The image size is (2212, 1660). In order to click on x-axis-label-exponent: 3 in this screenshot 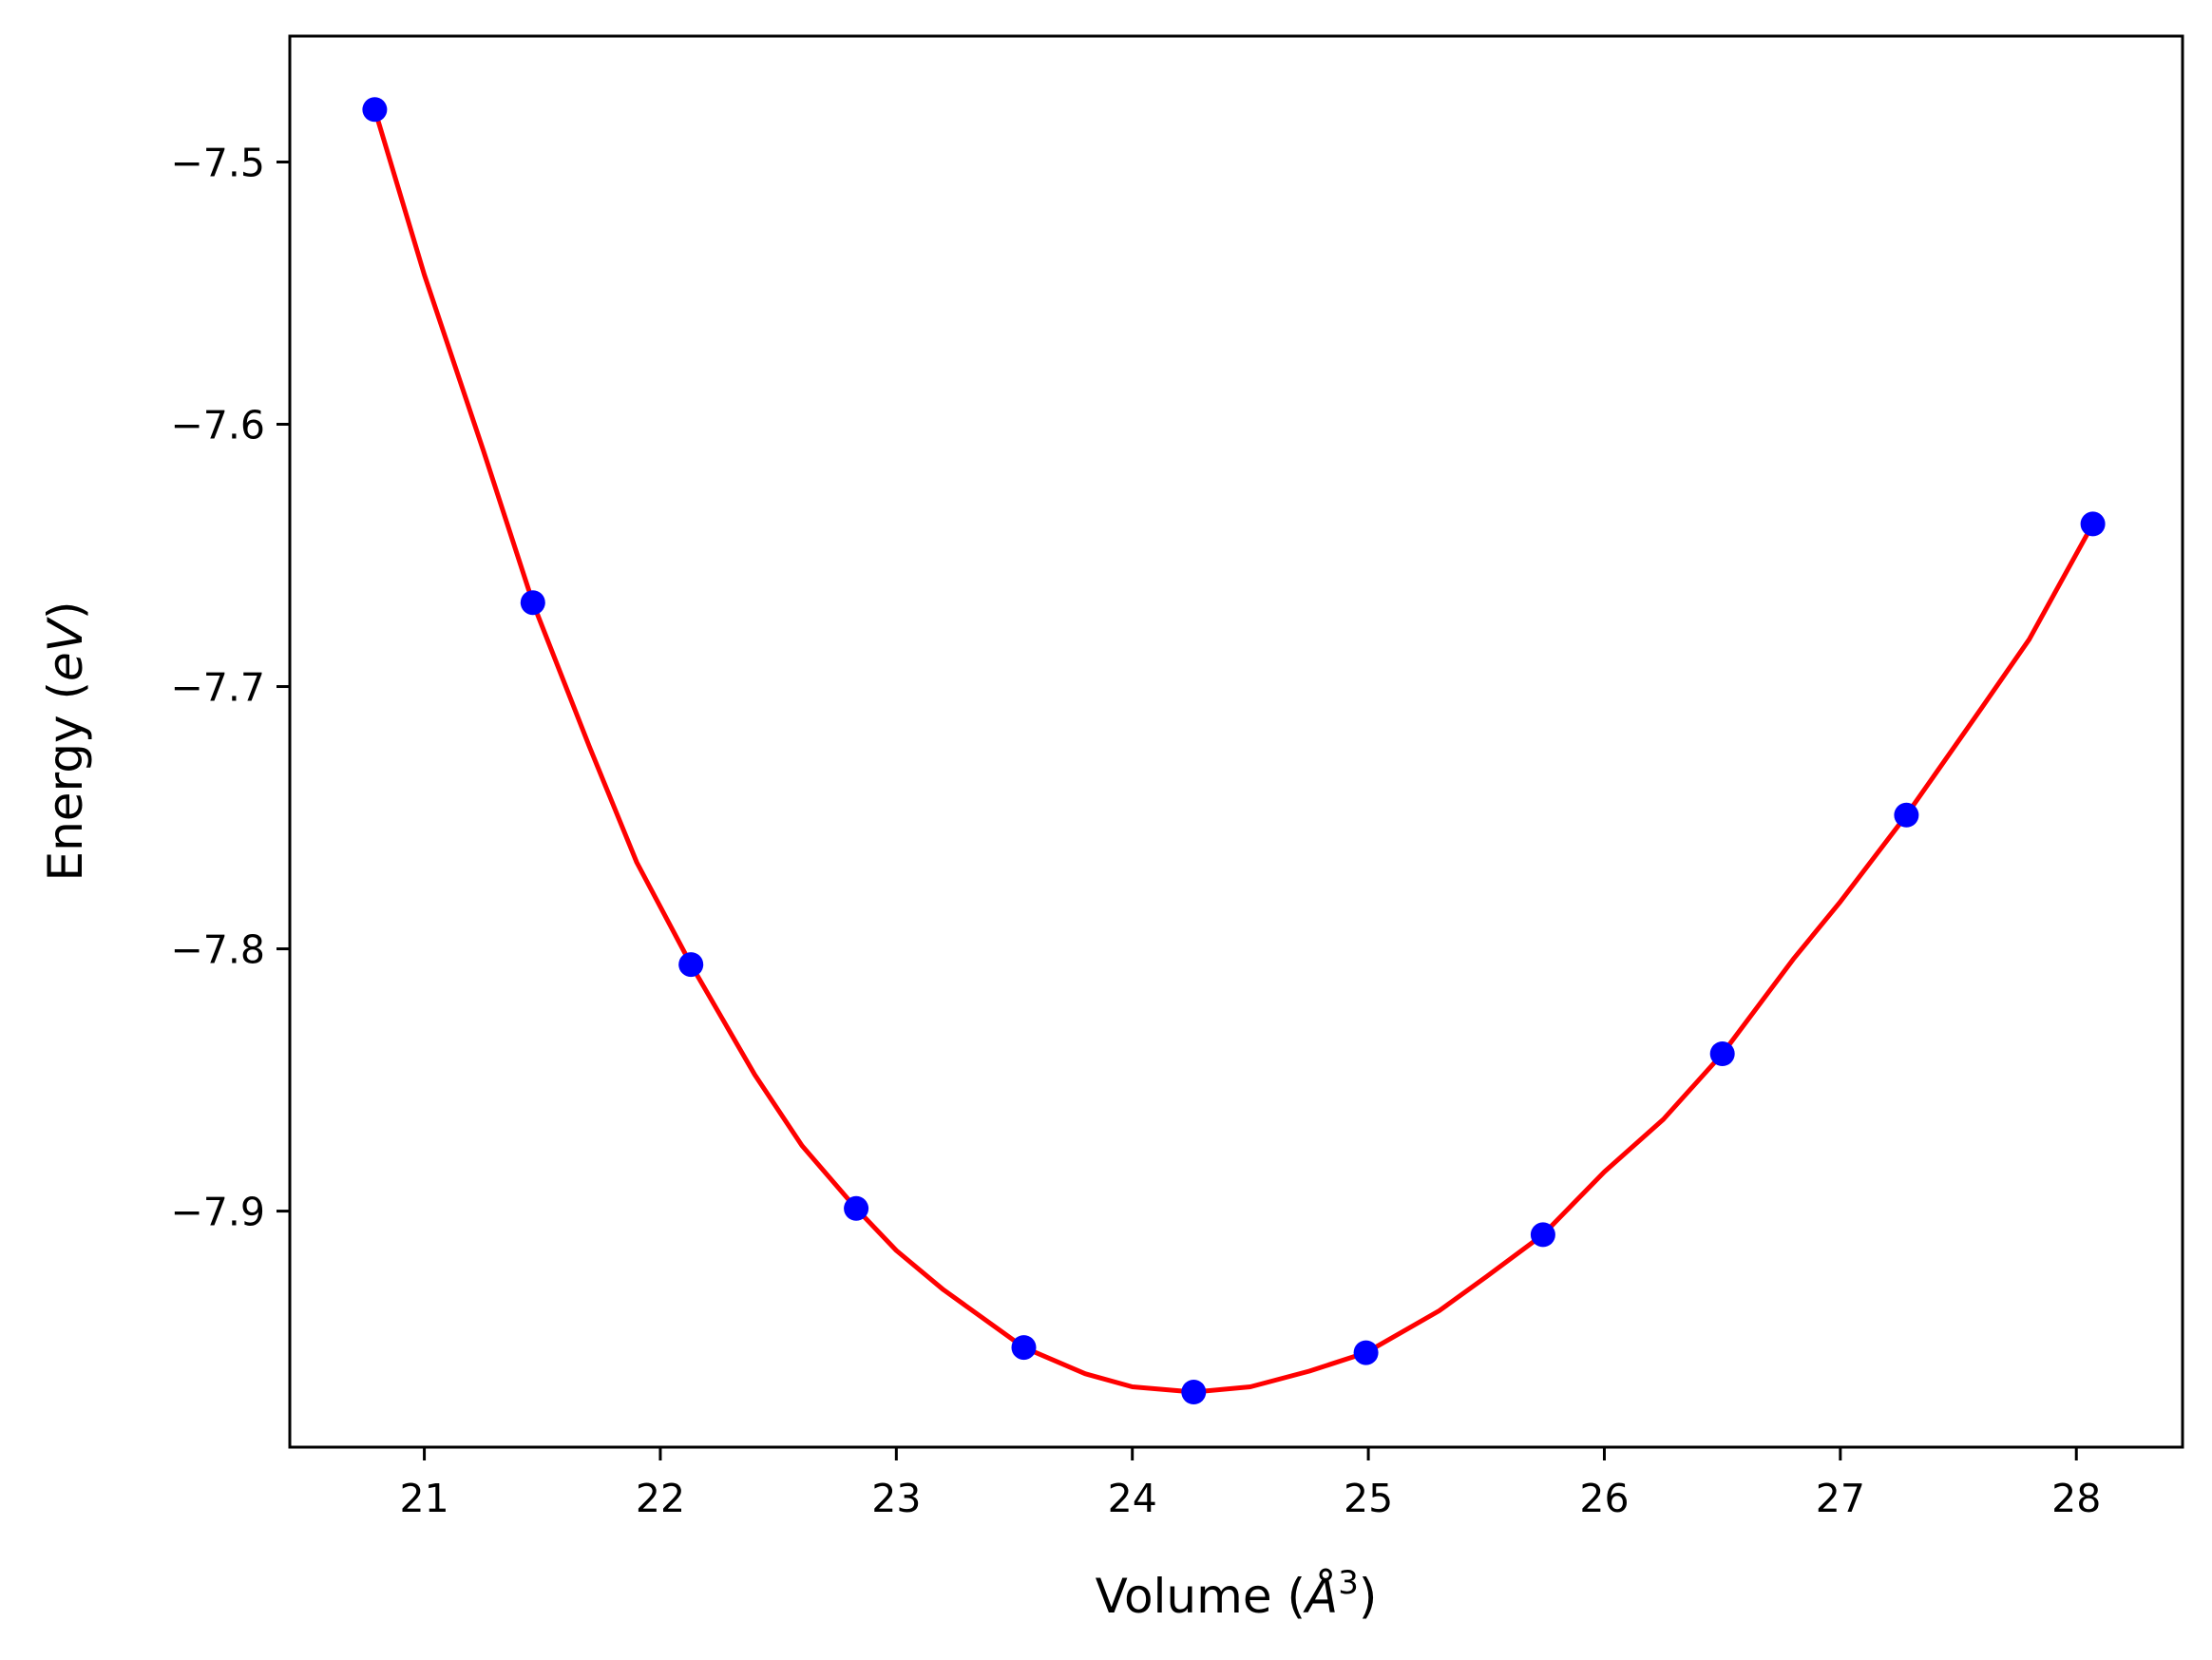, I will do `click(1348, 1583)`.